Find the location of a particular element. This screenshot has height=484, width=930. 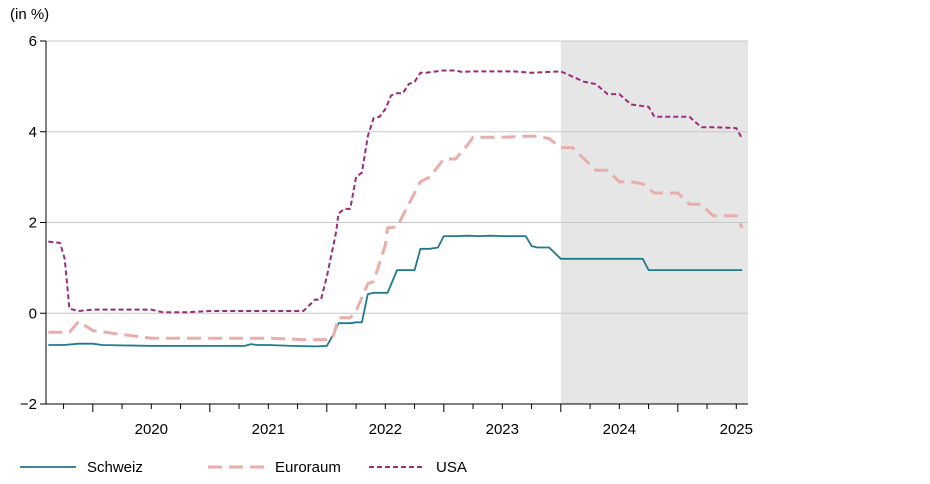

y-tick-label: 2 is located at coordinates (33, 223).